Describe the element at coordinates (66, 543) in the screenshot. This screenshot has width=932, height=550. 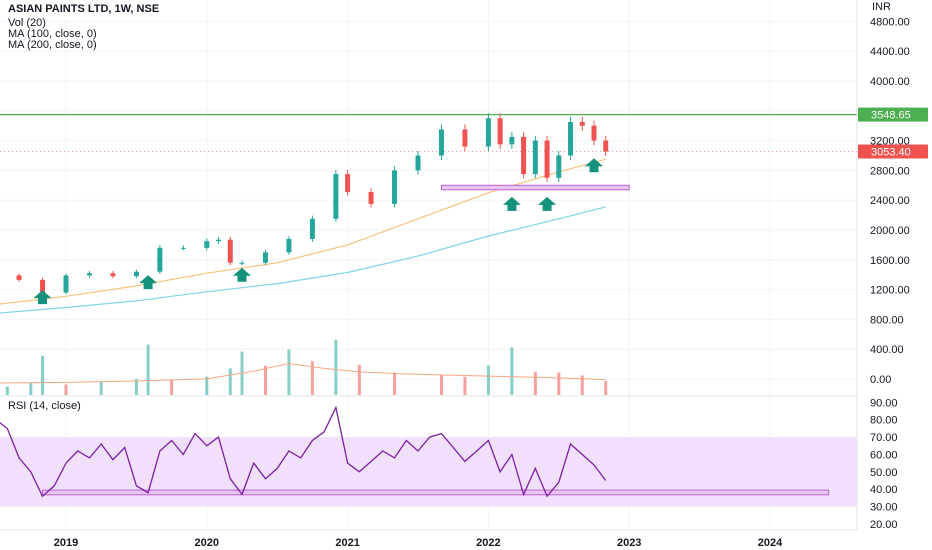
I see `time-tick-label: 2019` at that location.